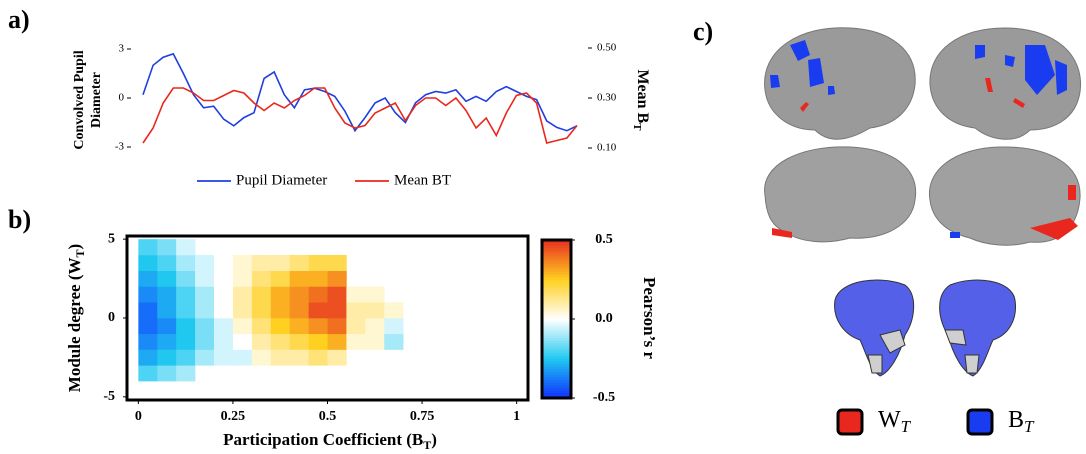 The image size is (1086, 454). Describe the element at coordinates (923, 351) in the screenshot. I see `gray-subcortex` at that location.